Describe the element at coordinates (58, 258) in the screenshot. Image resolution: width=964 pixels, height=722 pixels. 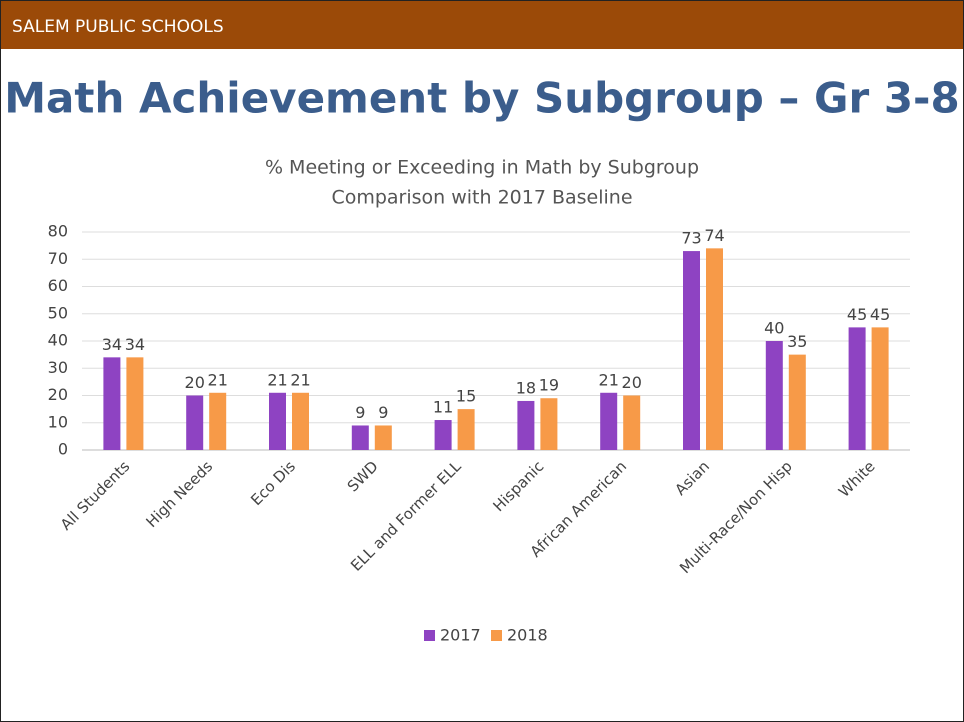
I see `y-tick-label: 70` at that location.